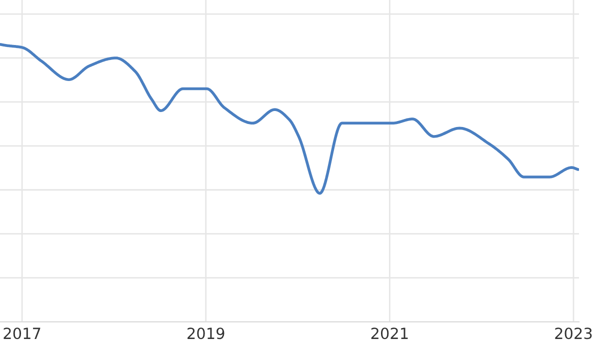 Image resolution: width=600 pixels, height=349 pixels. Describe the element at coordinates (573, 334) in the screenshot. I see `x-tick-label: 2023` at that location.